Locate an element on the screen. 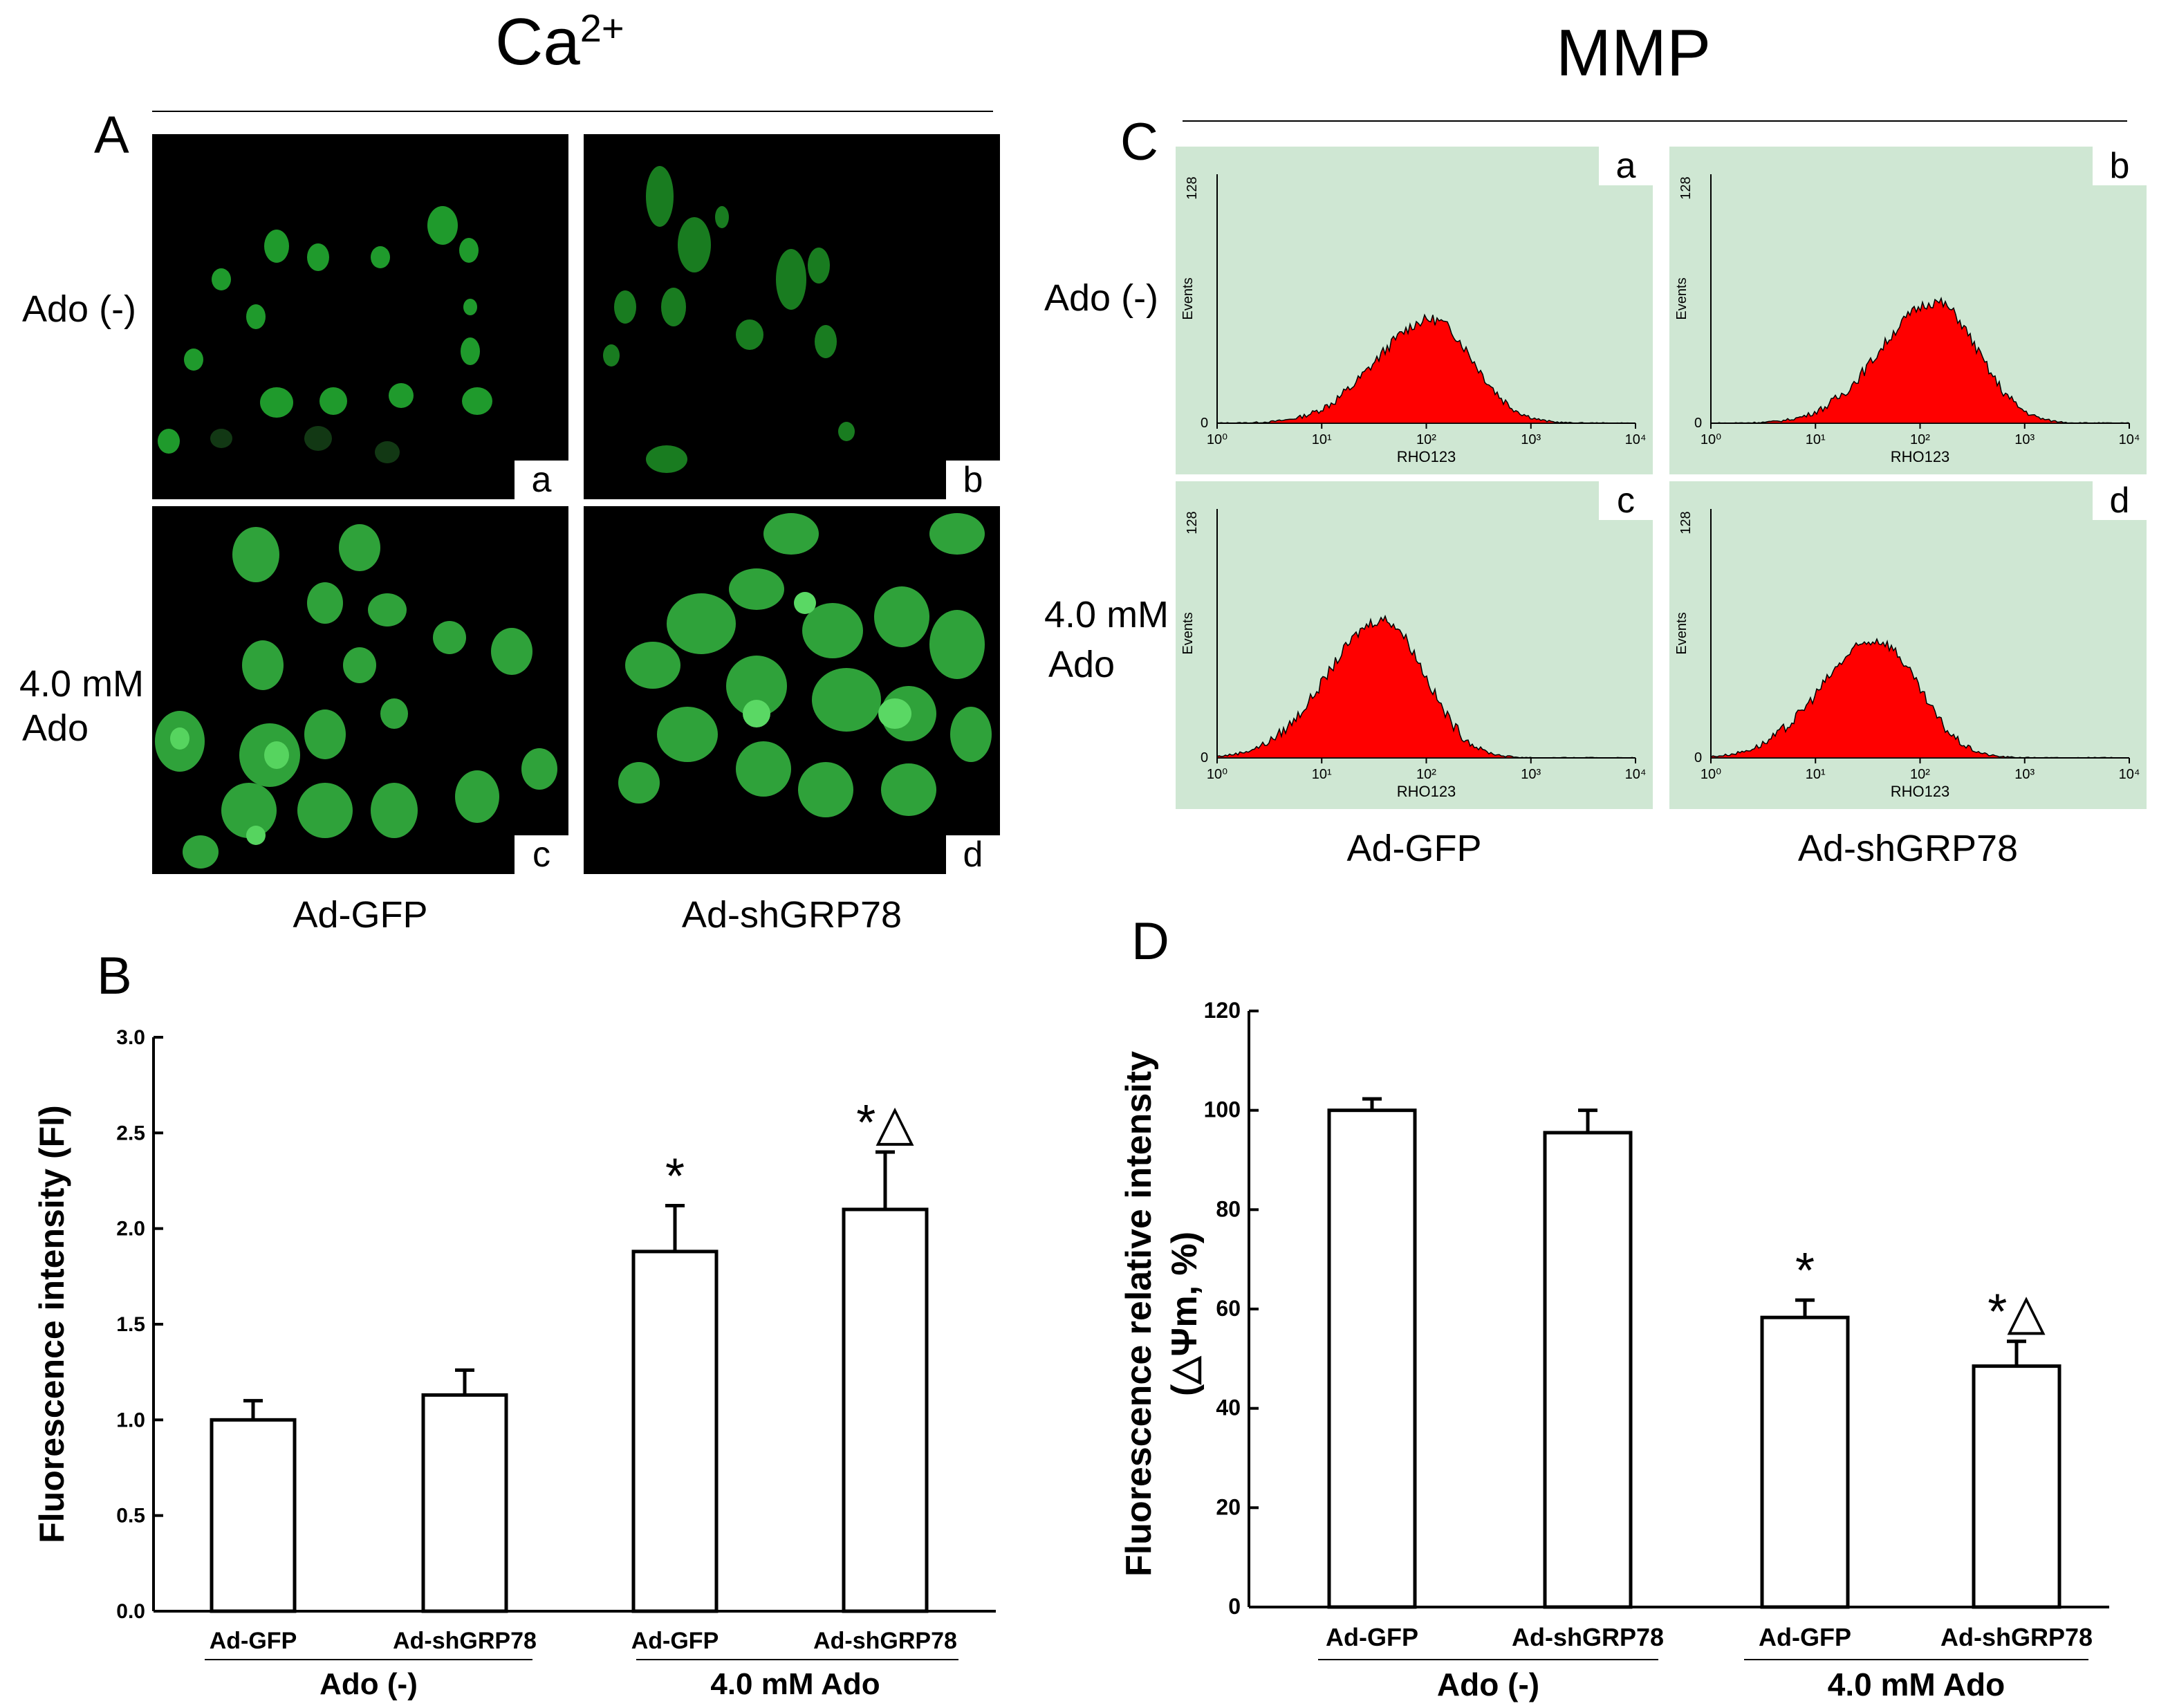  flow-histogram-c: 128 0 Events 10⁰ 10¹ 10² 10³ 10⁴ RHO123 c is located at coordinates (1415, 645).